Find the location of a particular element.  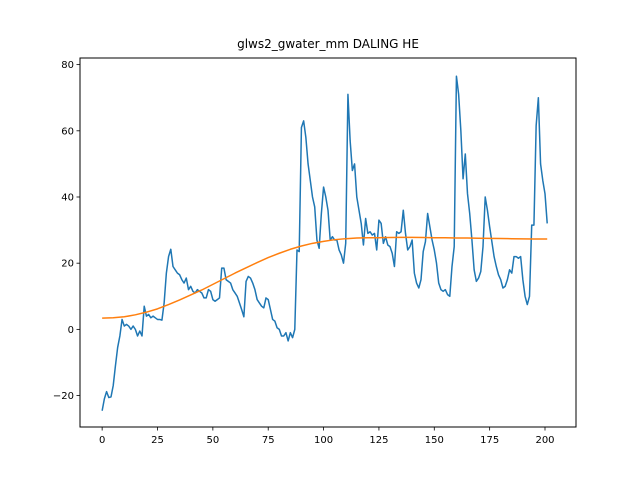

y-tick-label: 20 is located at coordinates (67, 264).